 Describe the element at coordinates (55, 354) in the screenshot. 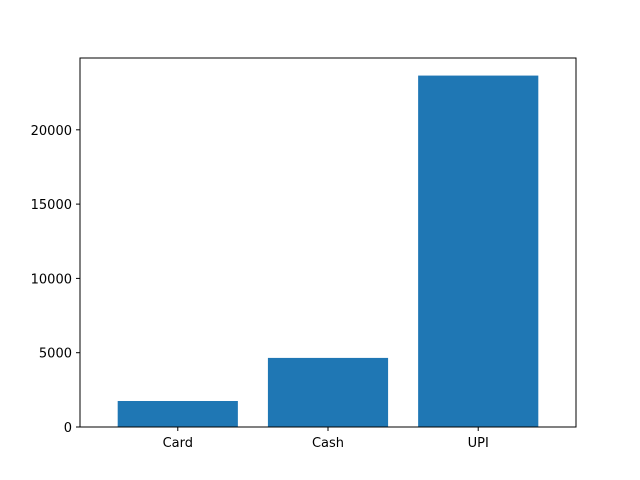

I see `y-tick-label: 5000` at that location.